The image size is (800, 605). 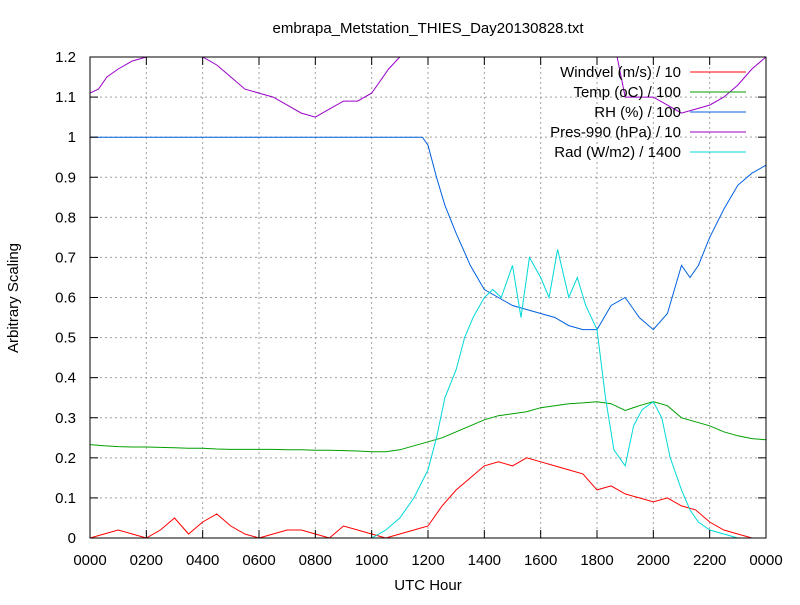 What do you see at coordinates (484, 560) in the screenshot?
I see `x-tick-label: 1400` at bounding box center [484, 560].